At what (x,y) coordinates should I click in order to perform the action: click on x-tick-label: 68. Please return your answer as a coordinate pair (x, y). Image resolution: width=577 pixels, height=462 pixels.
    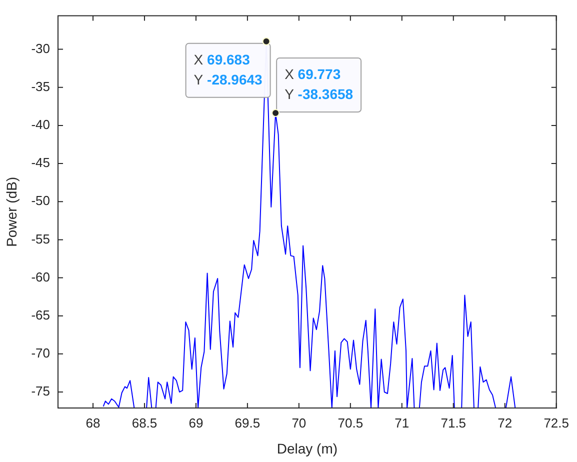
    Looking at the image, I should click on (93, 422).